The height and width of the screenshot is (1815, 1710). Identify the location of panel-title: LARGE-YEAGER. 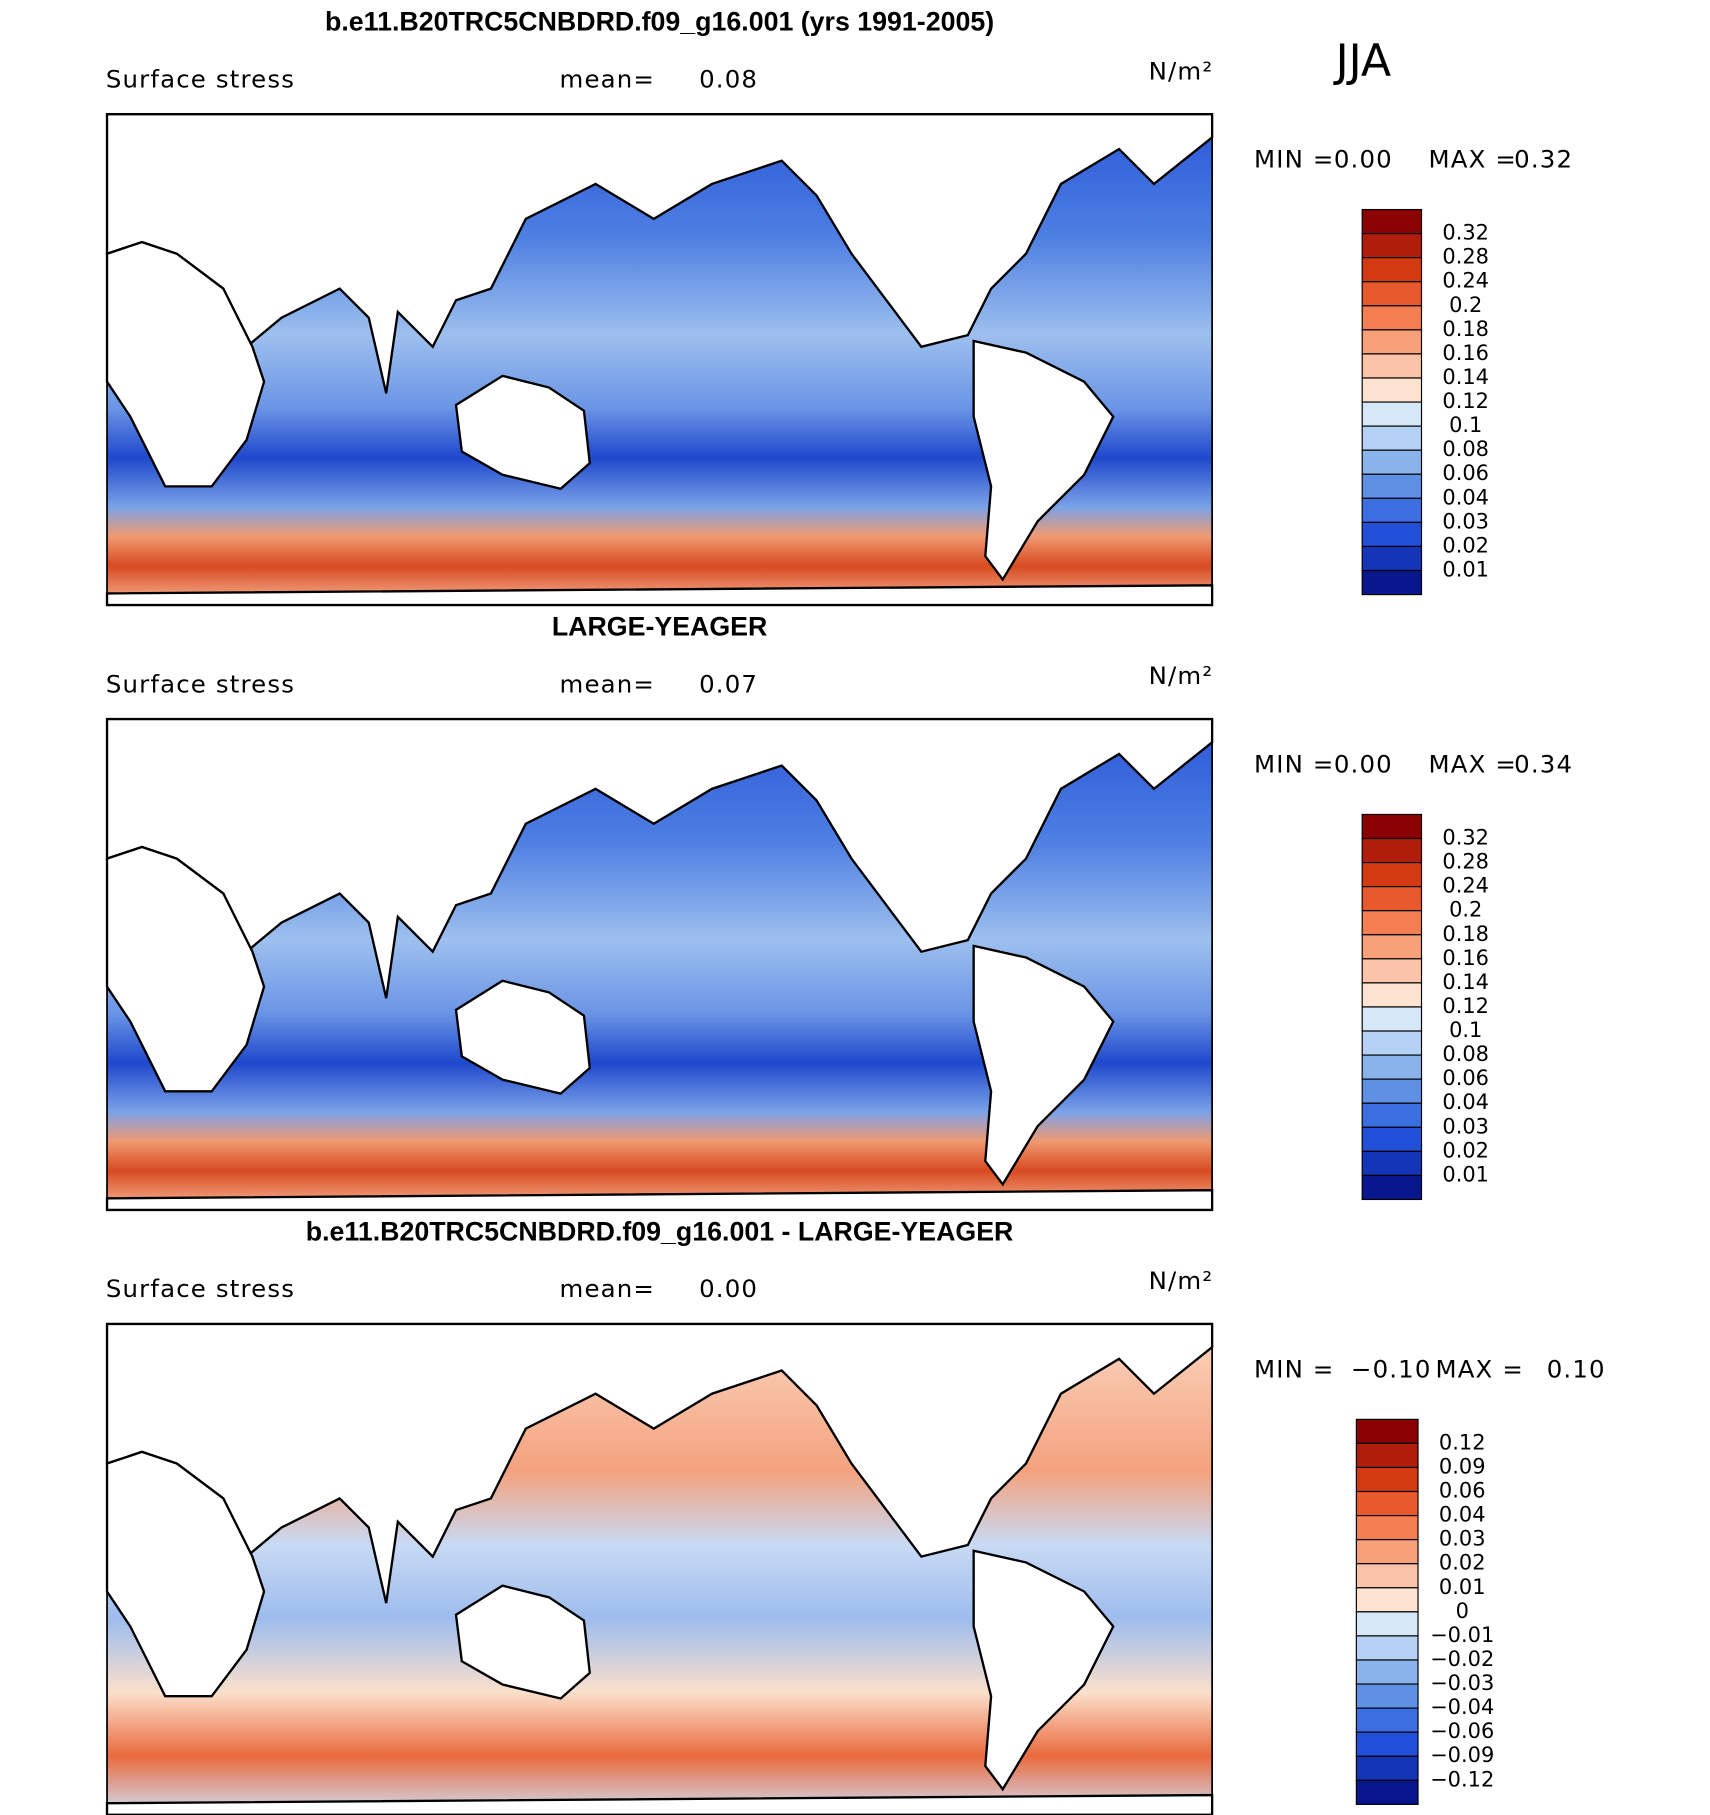
(660, 626).